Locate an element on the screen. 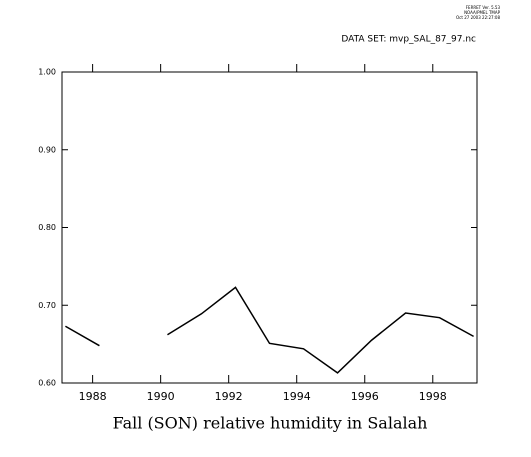 Image resolution: width=531 pixels, height=457 pixels. x-tick-label: 1988 is located at coordinates (93, 396).